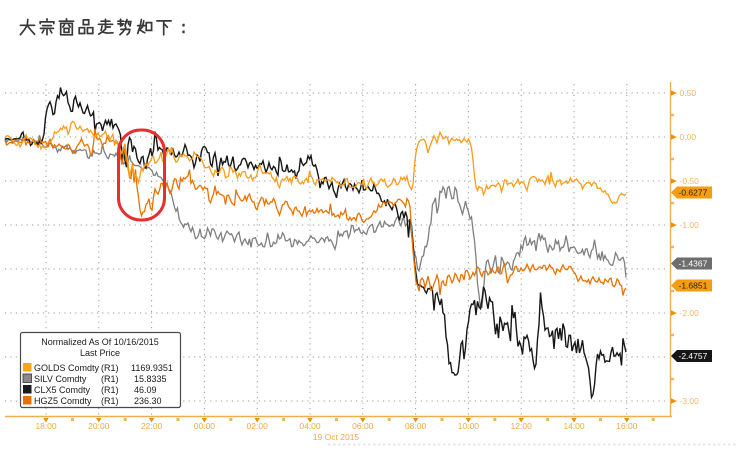 This screenshot has height=465, width=738. Describe the element at coordinates (60, 379) in the screenshot. I see `svg-text: SILV Comdty` at that location.